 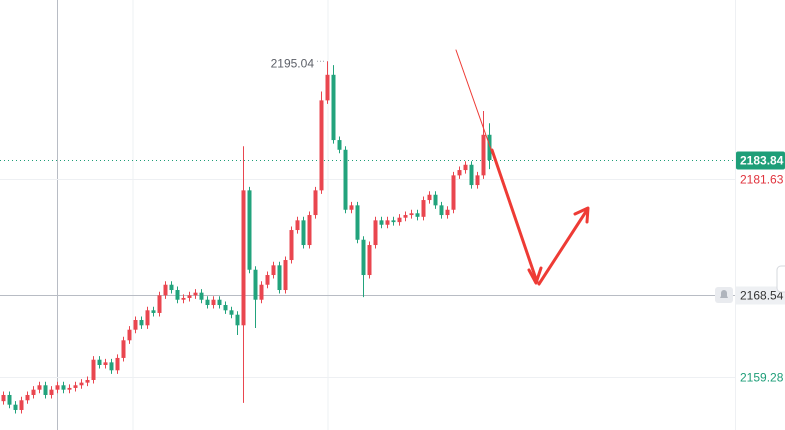 I want to click on price-axis: 2183.84 2181.63 2168.54 2159.28, so click(x=760, y=268).